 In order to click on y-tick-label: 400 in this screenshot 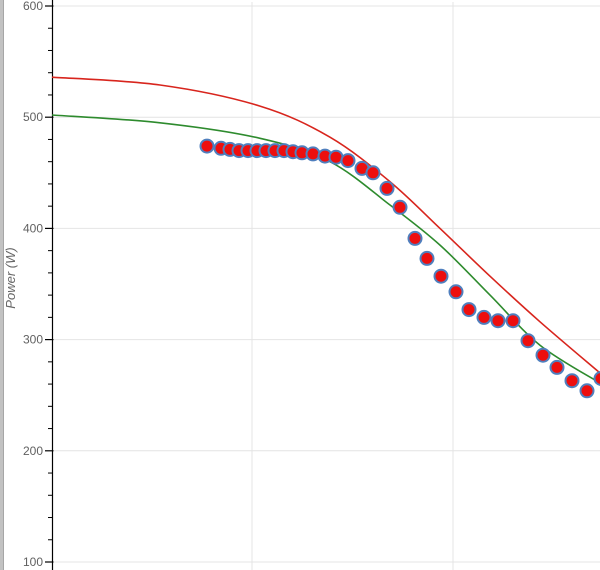, I will do `click(33, 228)`.